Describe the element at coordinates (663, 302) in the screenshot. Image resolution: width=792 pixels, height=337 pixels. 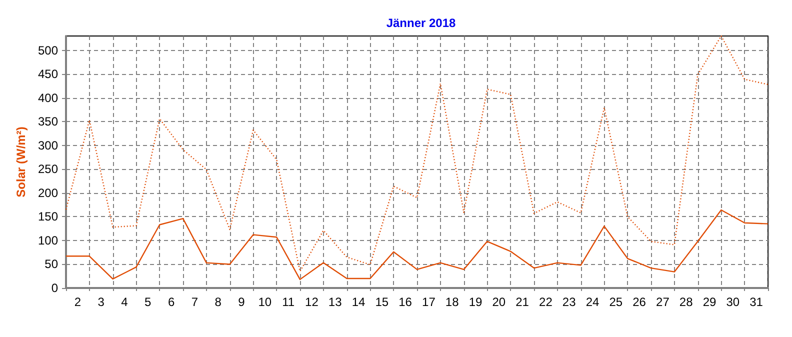
I see `x-tick-label: 27` at that location.